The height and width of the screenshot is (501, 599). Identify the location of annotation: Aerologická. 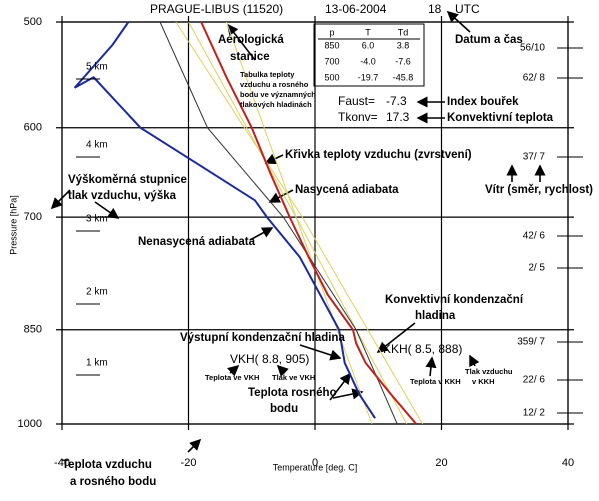
(251, 40).